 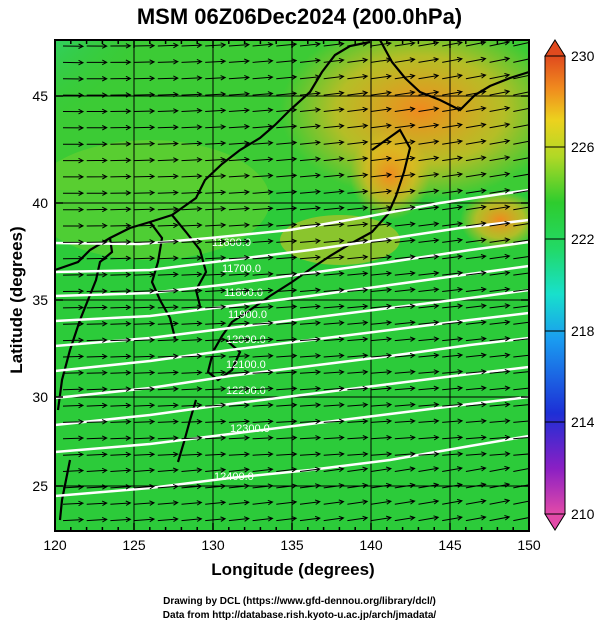 What do you see at coordinates (134, 545) in the screenshot?
I see `x-tick-label: 125` at bounding box center [134, 545].